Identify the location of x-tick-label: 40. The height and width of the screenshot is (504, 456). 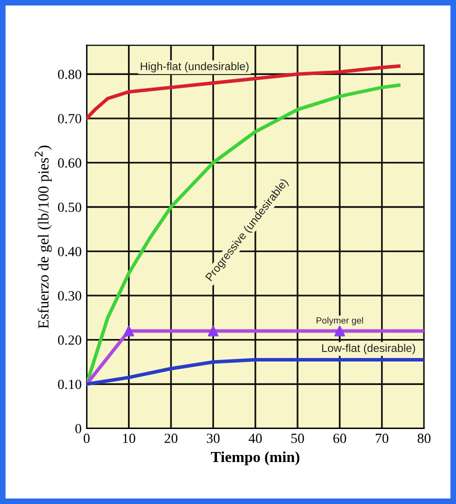
(255, 439).